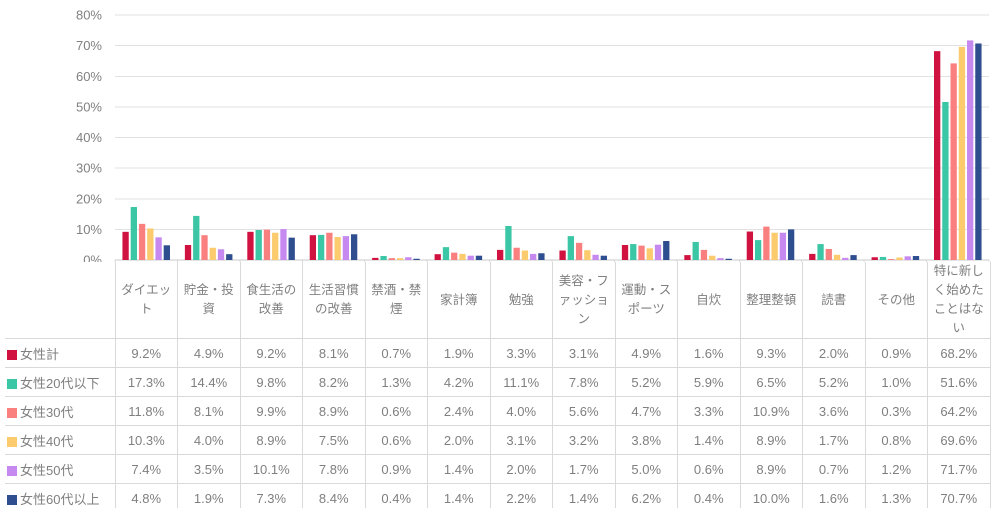 The width and height of the screenshot is (995, 508). I want to click on bar-女性30代-禁酒・禁煙, so click(391, 259).